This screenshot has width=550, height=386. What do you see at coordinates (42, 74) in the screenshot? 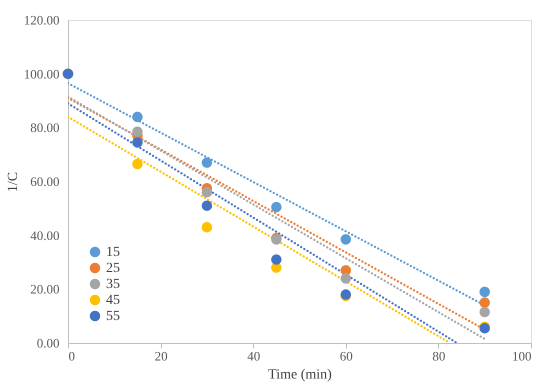
I see `y-tick-label: 100.00` at bounding box center [42, 74].